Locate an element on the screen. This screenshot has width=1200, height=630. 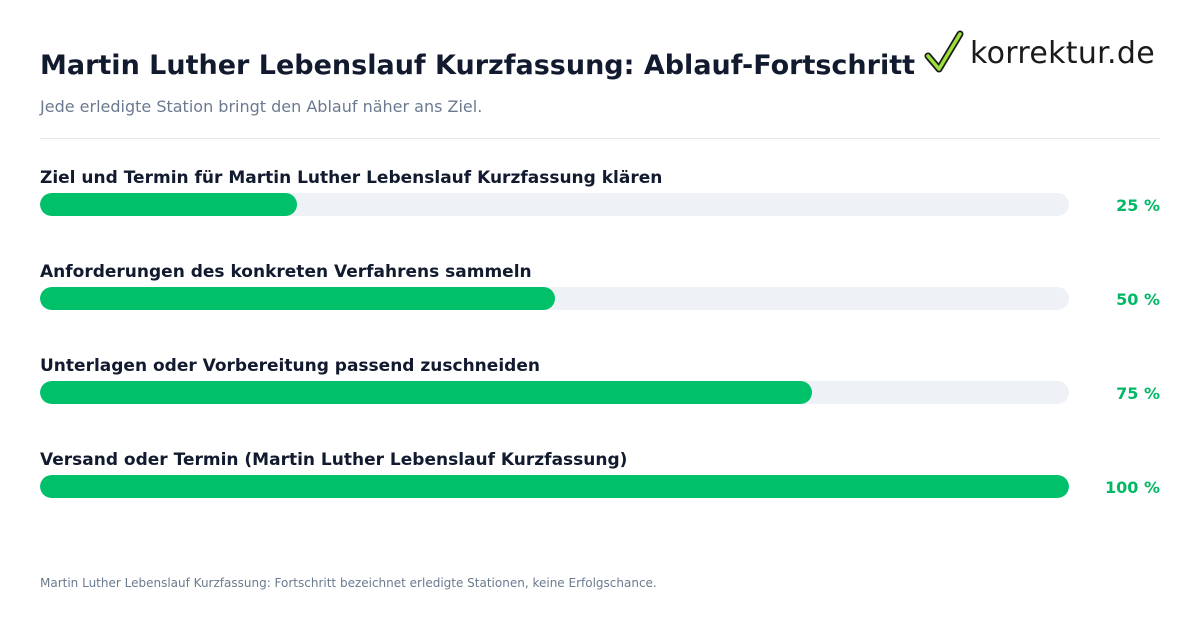
progress-value-label: 75 % is located at coordinates (1138, 393).